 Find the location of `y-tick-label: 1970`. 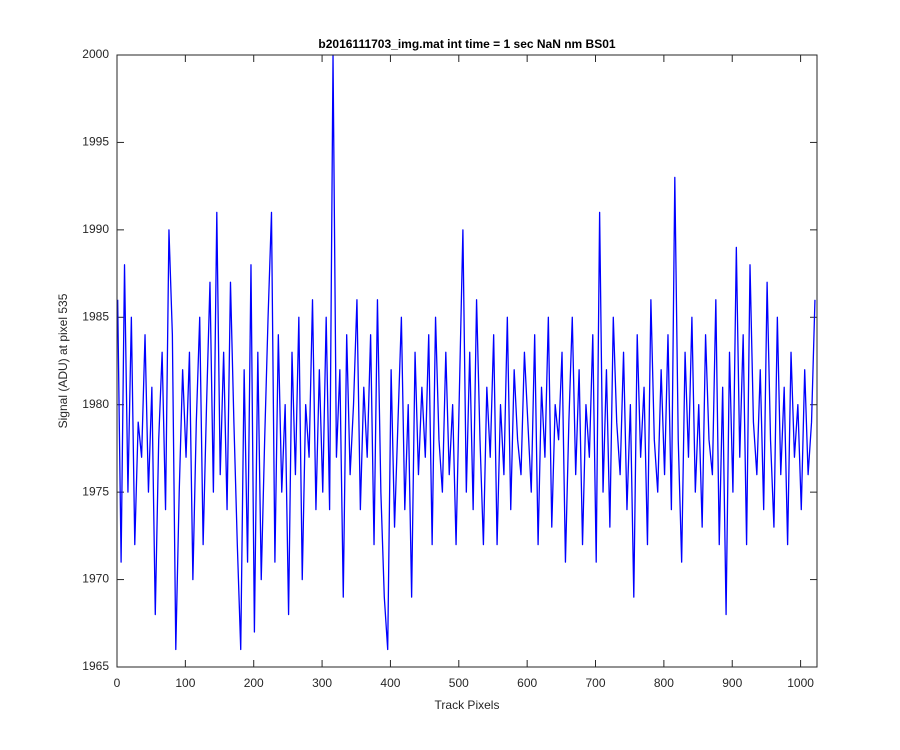

y-tick-label: 1970 is located at coordinates (95, 579).